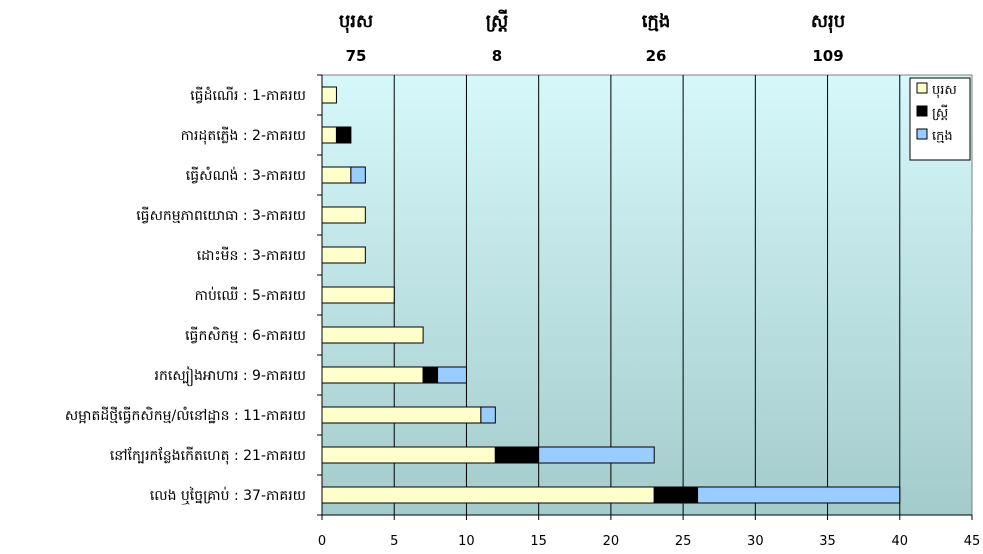 The width and height of the screenshot is (983, 554). What do you see at coordinates (208, 455) in the screenshot?
I see `category-label: នៅក្បែរកន្លែងកើតហេតុ : 21-ភាគរយ` at bounding box center [208, 455].